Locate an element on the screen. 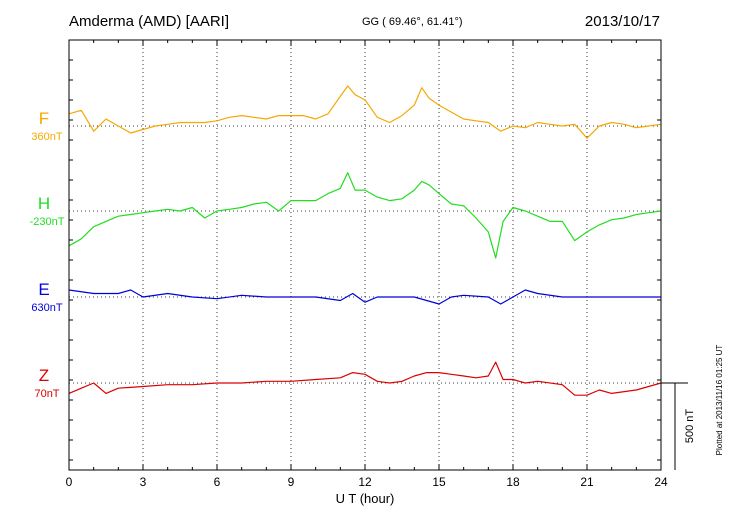  series-name-Z: Z is located at coordinates (44, 375).